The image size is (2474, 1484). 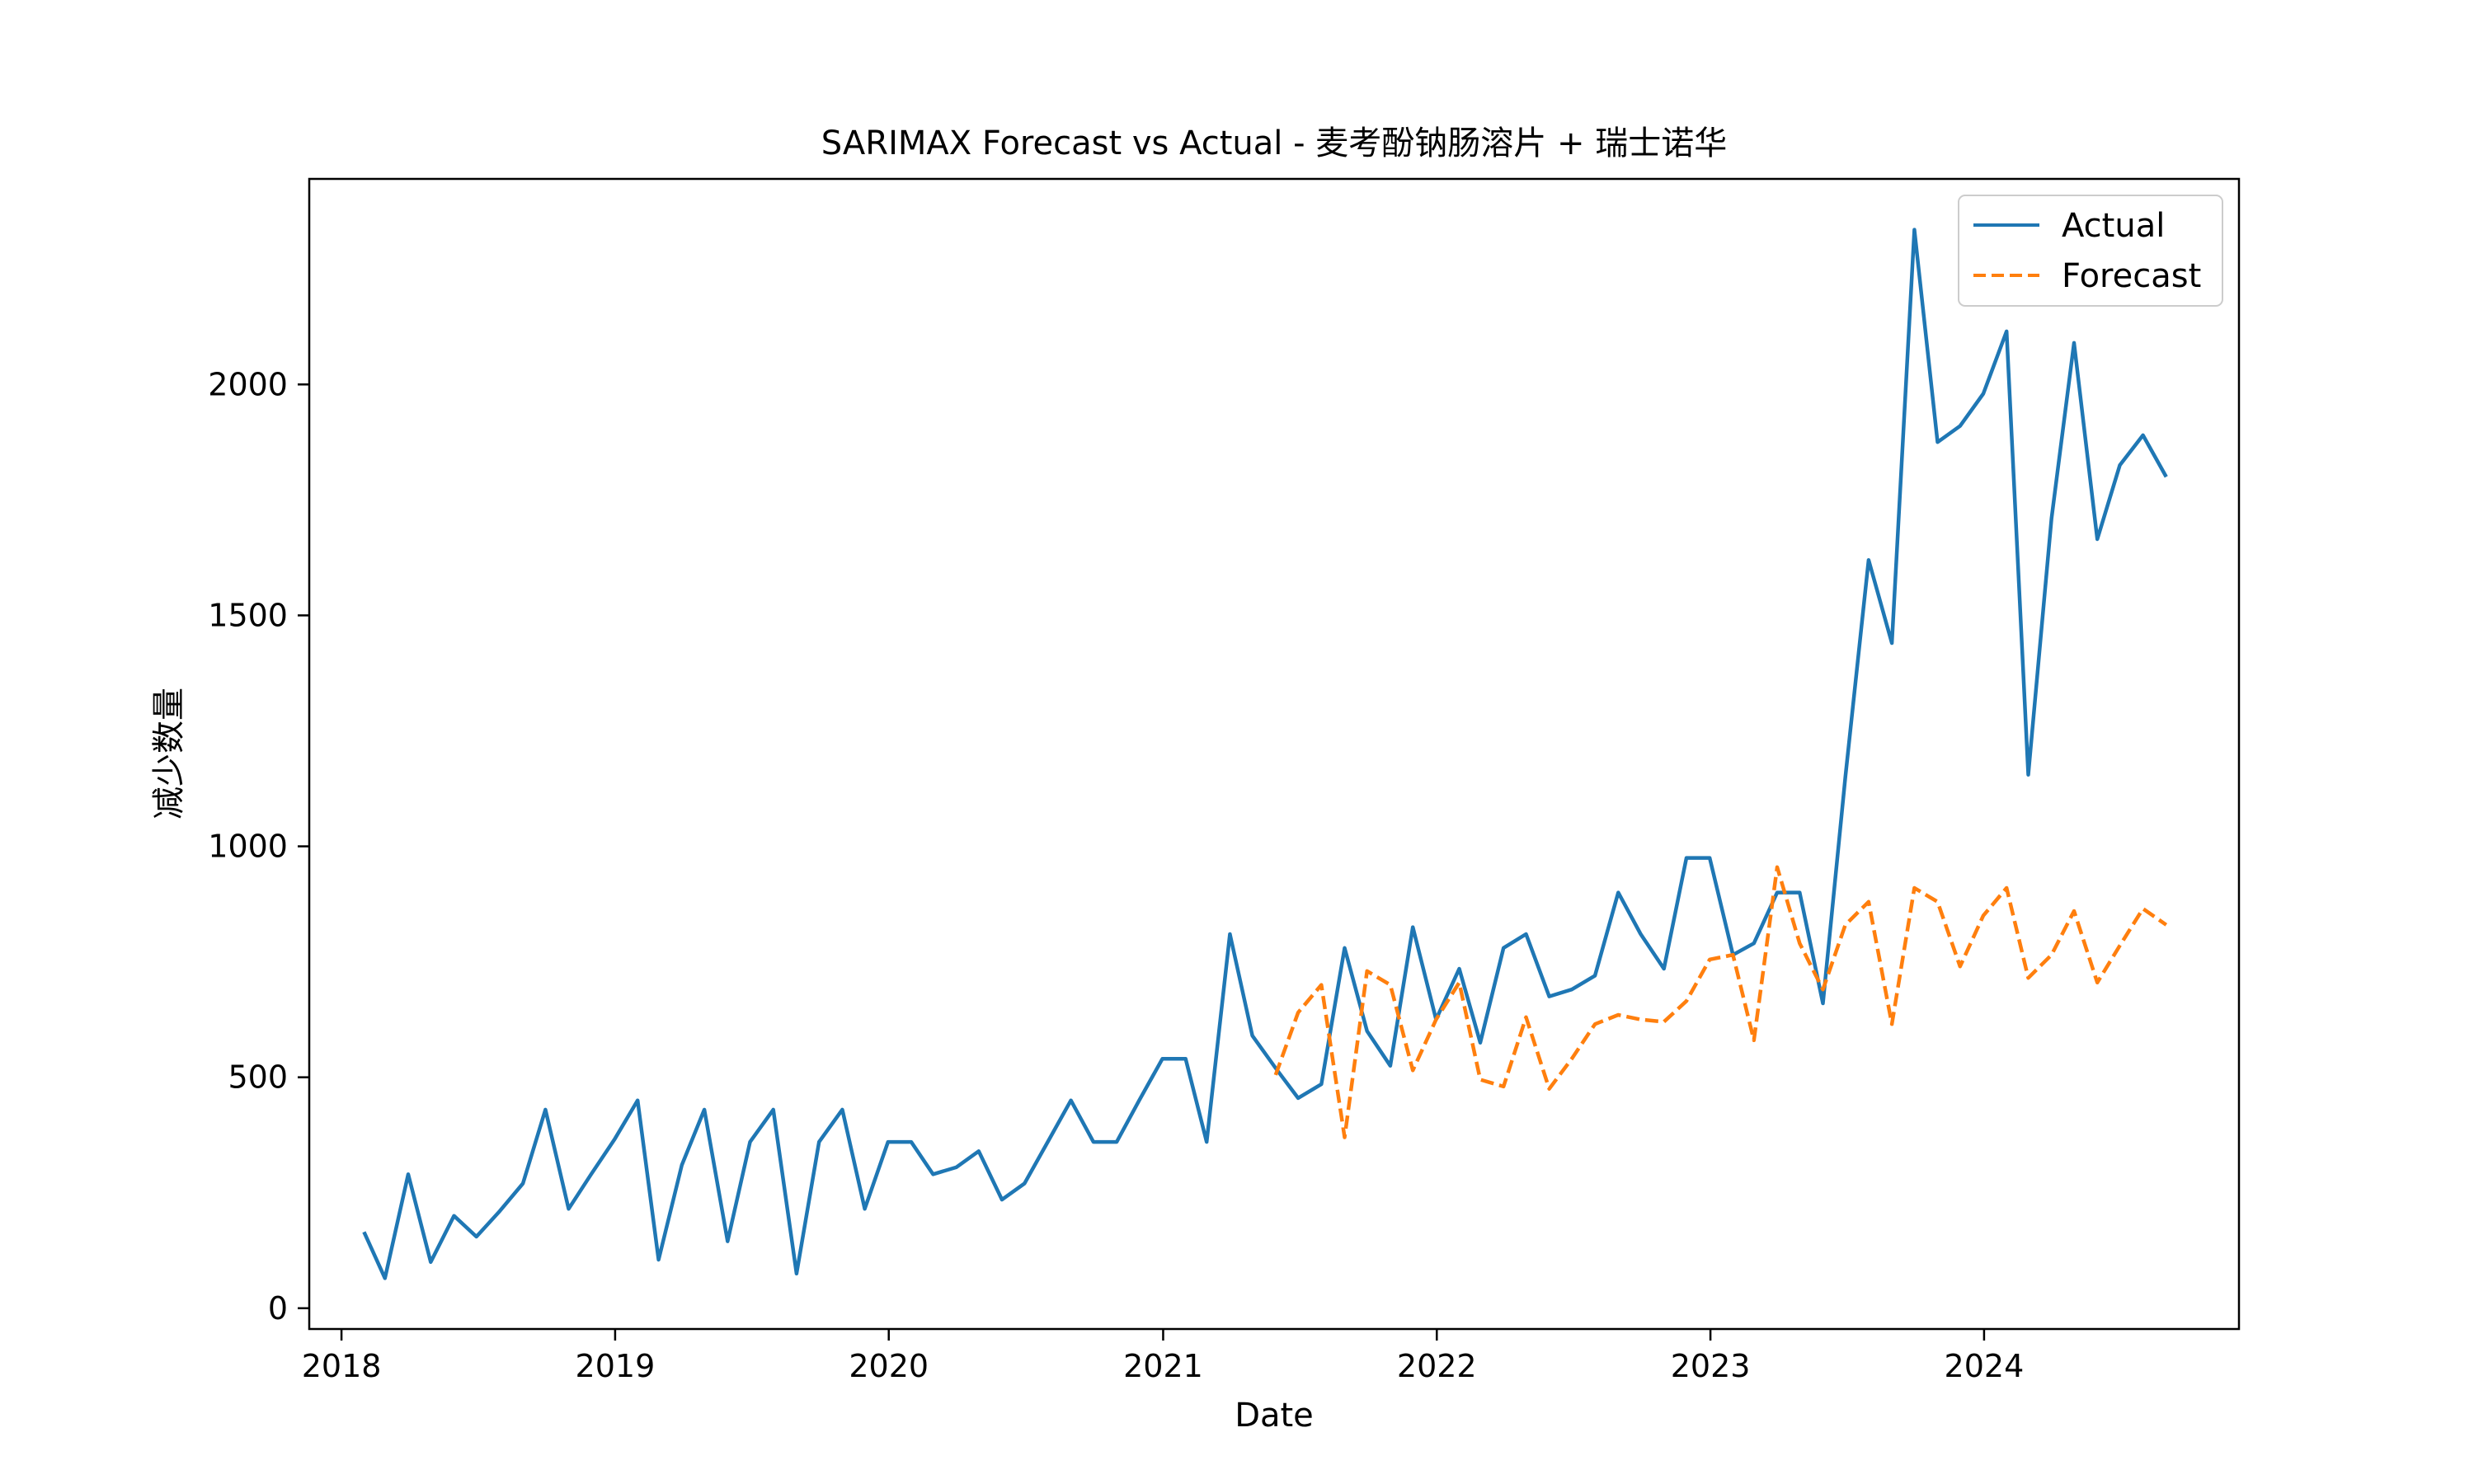 What do you see at coordinates (248, 384) in the screenshot?
I see `y-tick-label: 2000` at bounding box center [248, 384].